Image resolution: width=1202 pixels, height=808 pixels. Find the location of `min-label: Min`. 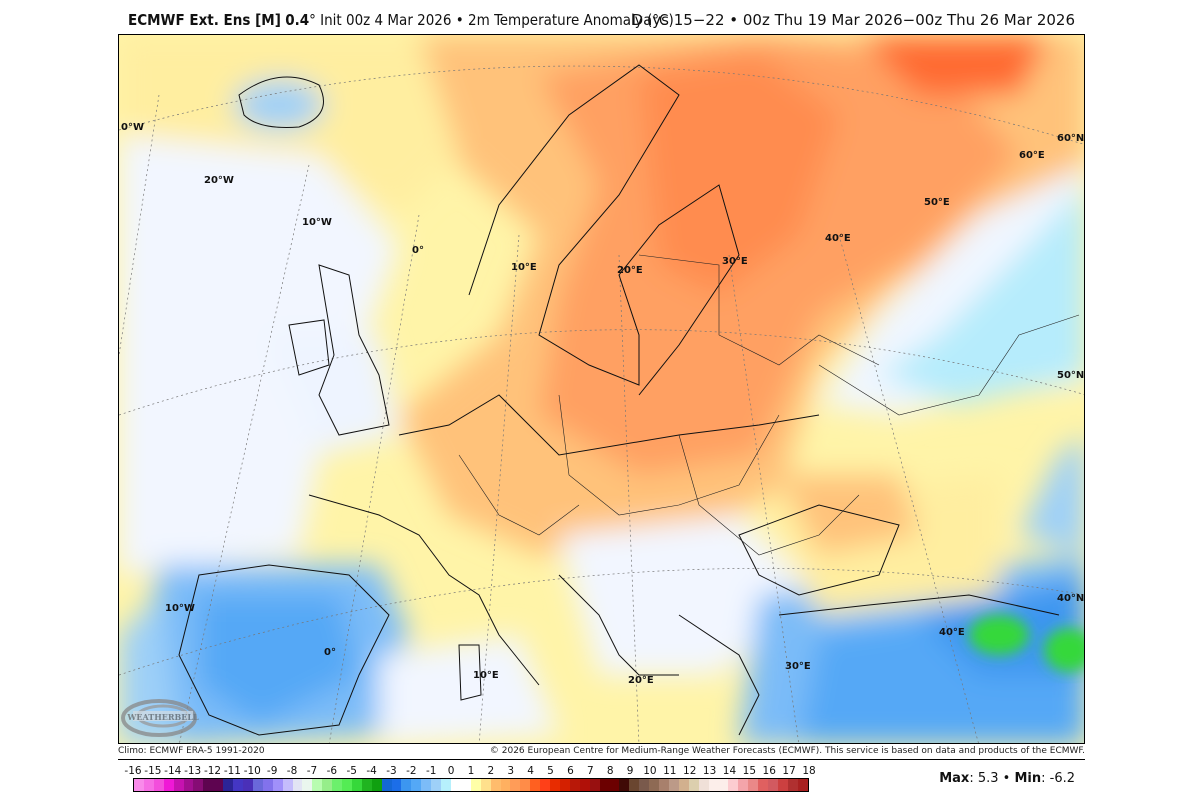

min-label: Min is located at coordinates (1028, 778).